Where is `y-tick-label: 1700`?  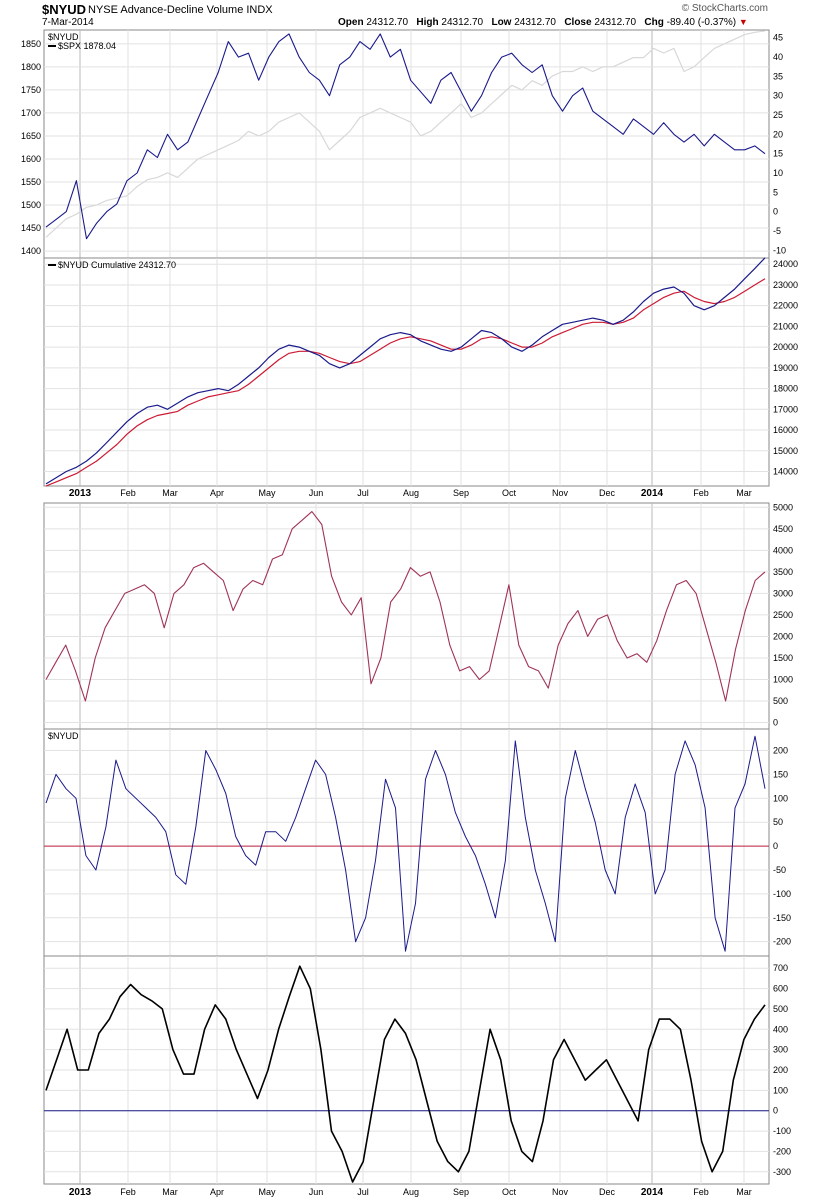 y-tick-label: 1700 is located at coordinates (31, 113).